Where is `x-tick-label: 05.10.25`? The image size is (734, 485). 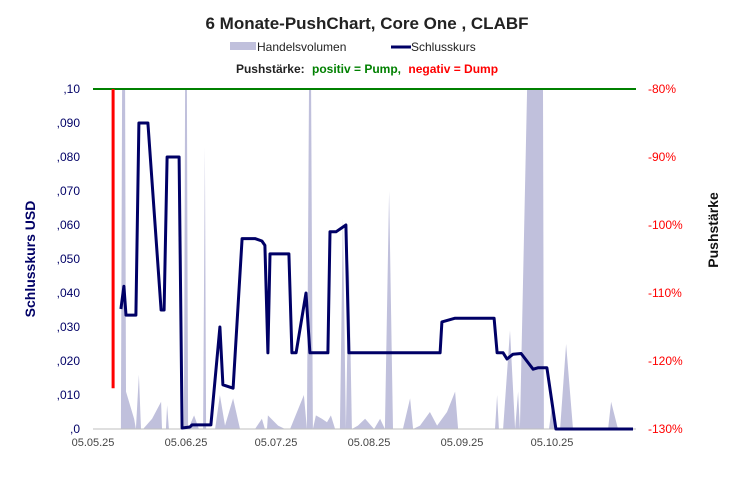
x-tick-label: 05.10.25 is located at coordinates (552, 443).